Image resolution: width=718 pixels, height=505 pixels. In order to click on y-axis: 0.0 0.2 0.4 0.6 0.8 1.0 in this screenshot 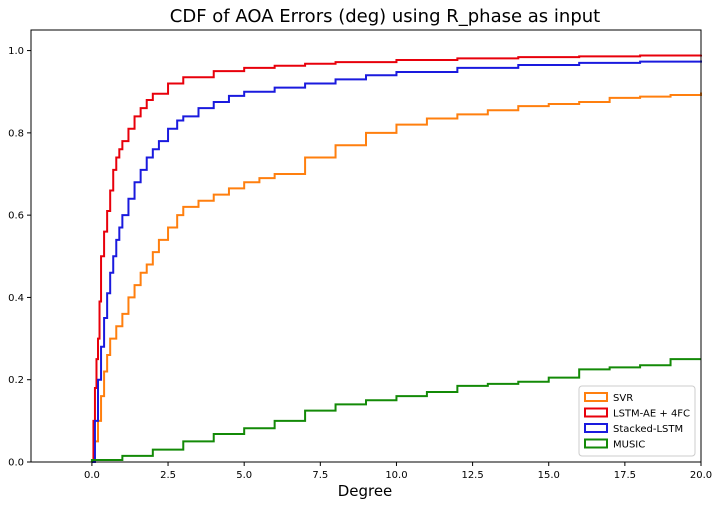, I will do `click(19, 257)`.